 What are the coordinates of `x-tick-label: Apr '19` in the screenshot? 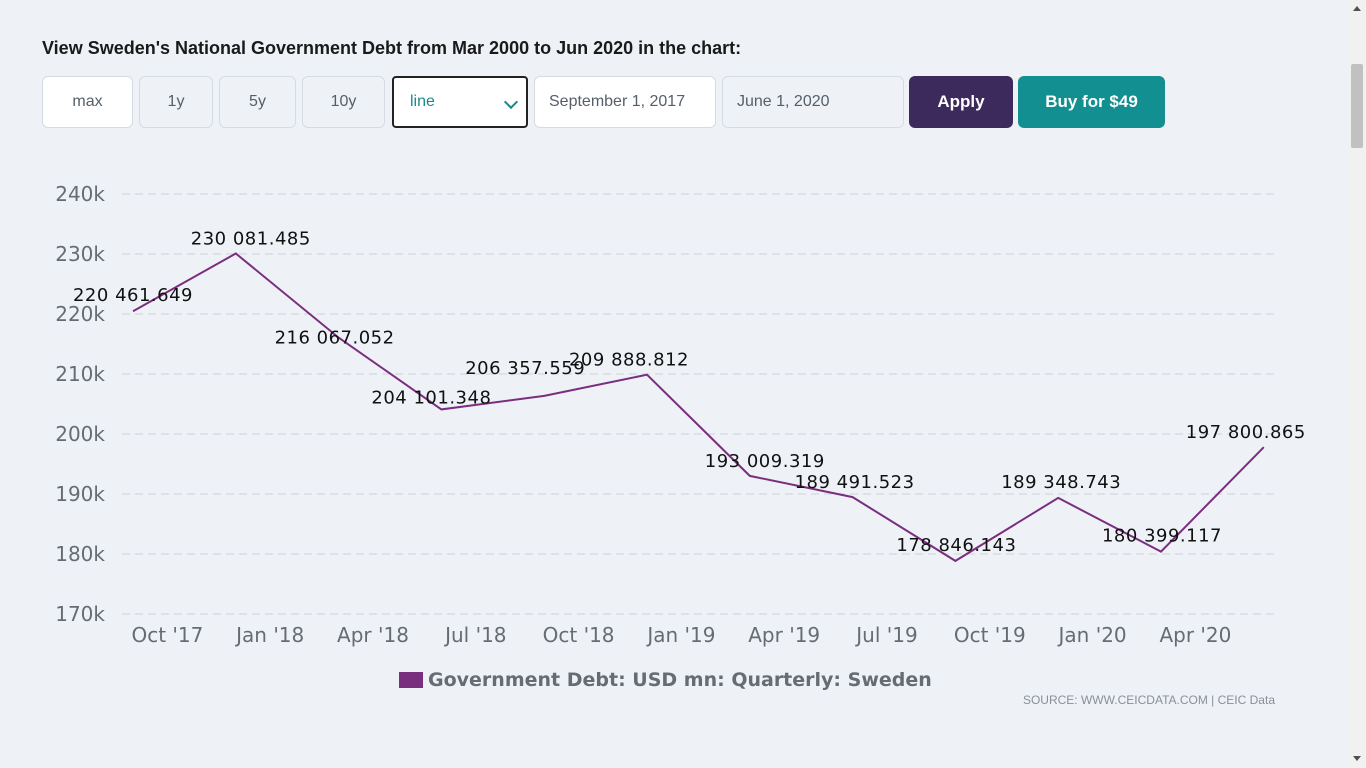 It's located at (784, 635).